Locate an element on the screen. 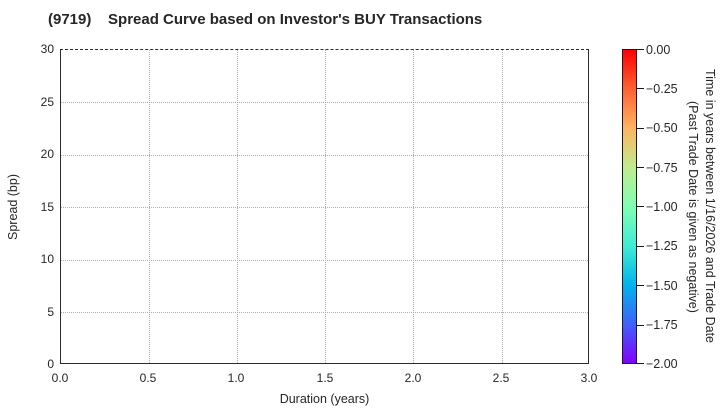 The width and height of the screenshot is (720, 420). colorbar-tick-label: −2.00 is located at coordinates (662, 364).